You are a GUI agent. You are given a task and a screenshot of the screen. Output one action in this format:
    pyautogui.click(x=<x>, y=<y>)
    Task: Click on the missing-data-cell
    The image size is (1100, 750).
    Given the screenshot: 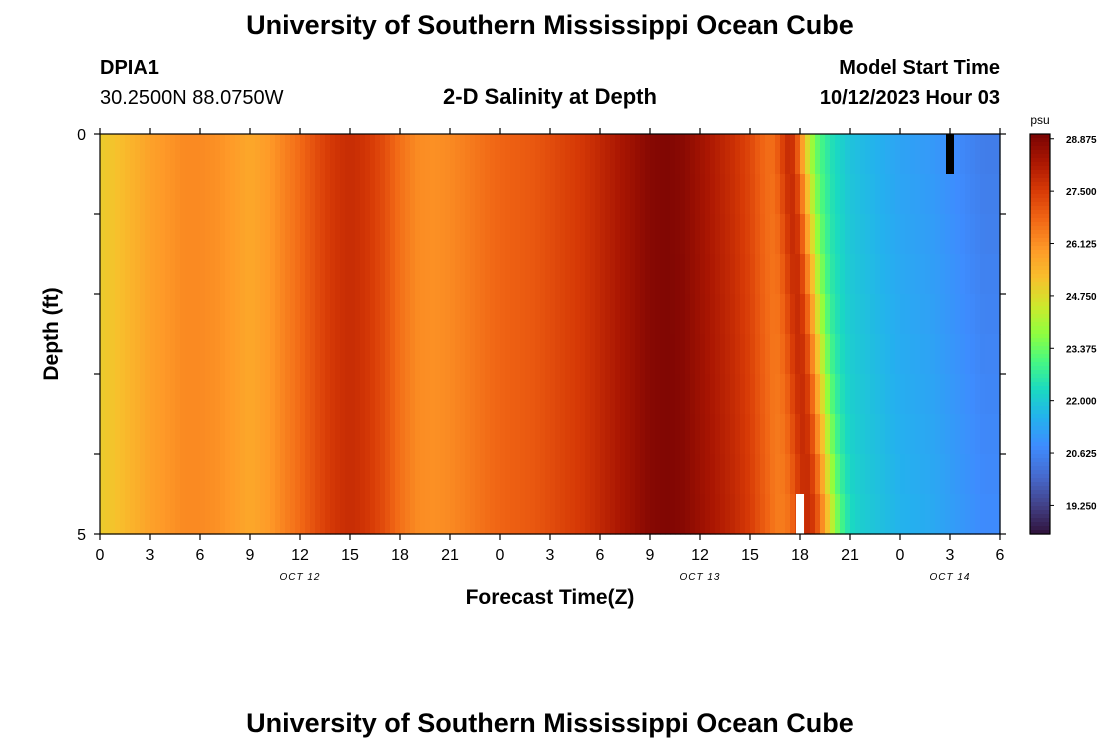 What is the action you would take?
    pyautogui.click(x=950, y=154)
    